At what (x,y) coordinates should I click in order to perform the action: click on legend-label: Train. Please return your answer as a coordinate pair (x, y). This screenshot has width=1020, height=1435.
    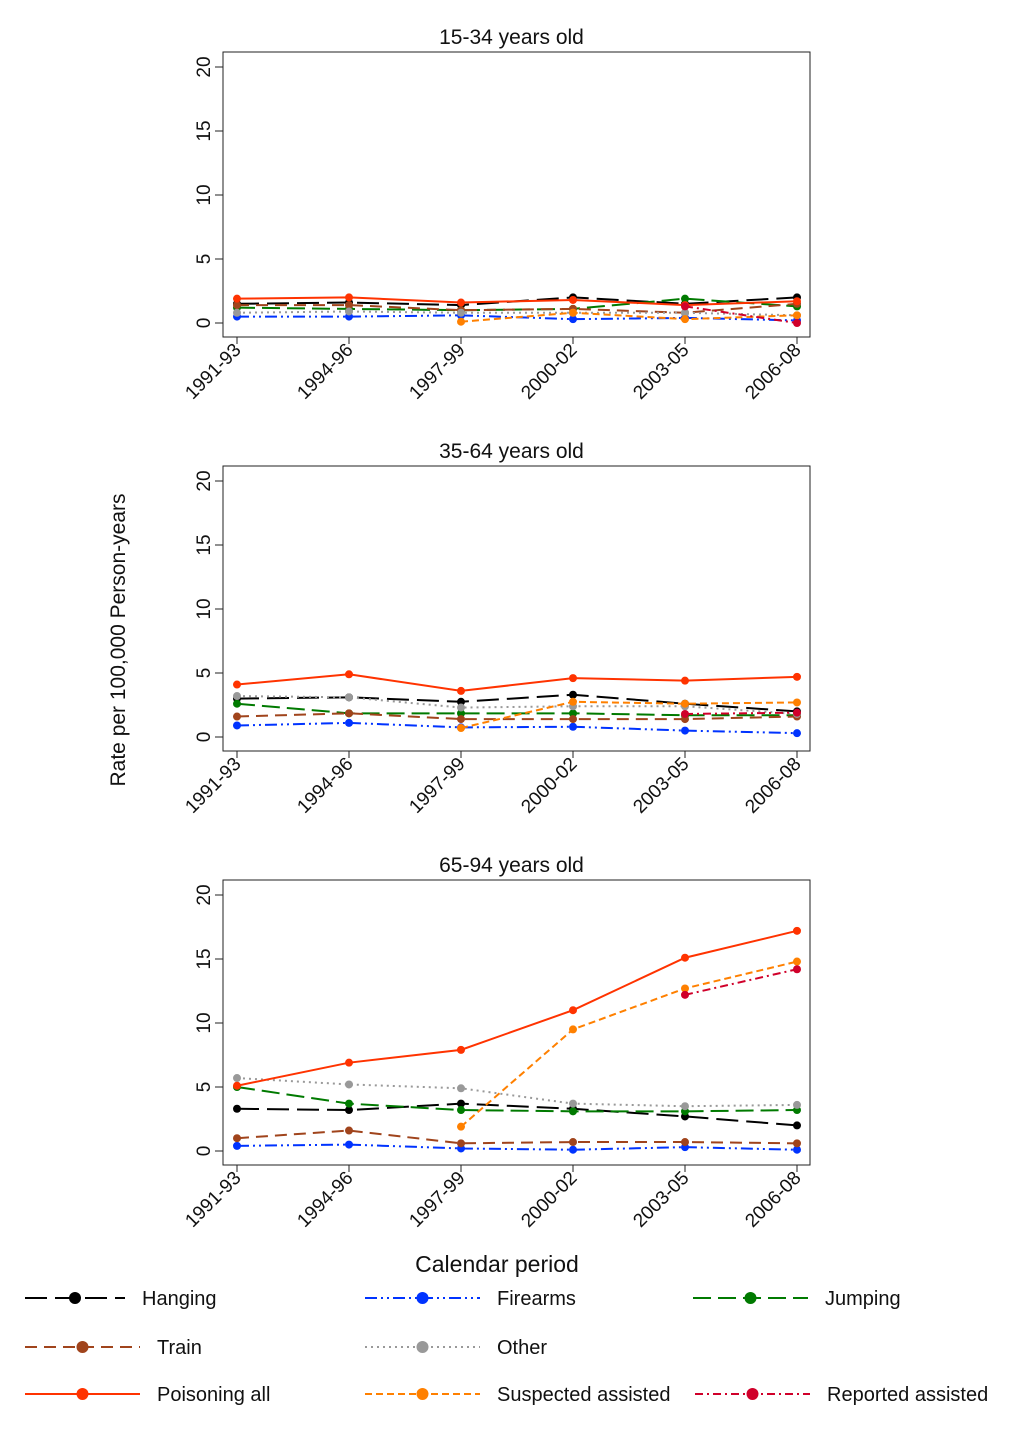
    Looking at the image, I should click on (179, 1348).